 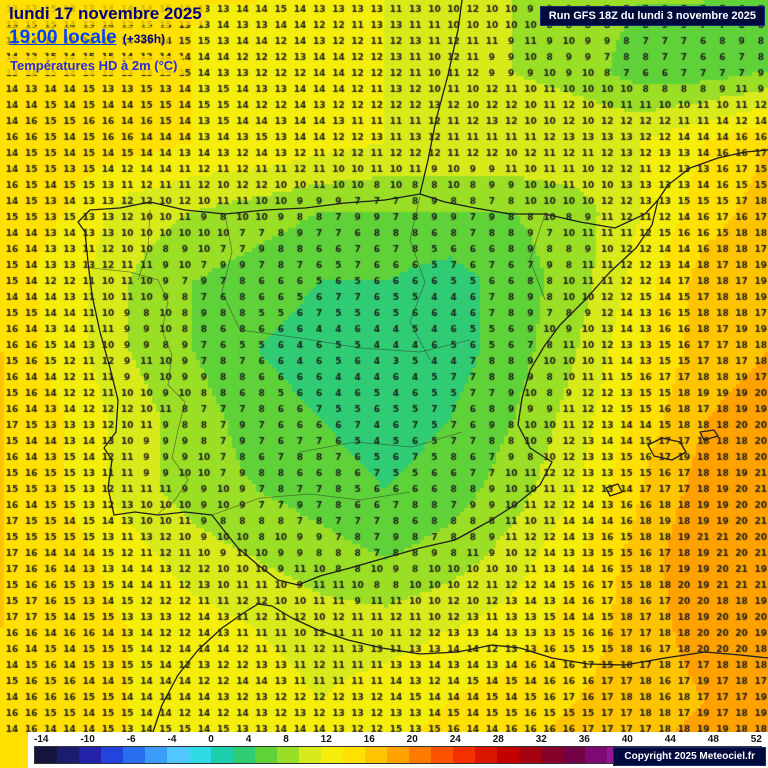 I want to click on map-date-label: lundi 17 novembre 2025, so click(x=105, y=14).